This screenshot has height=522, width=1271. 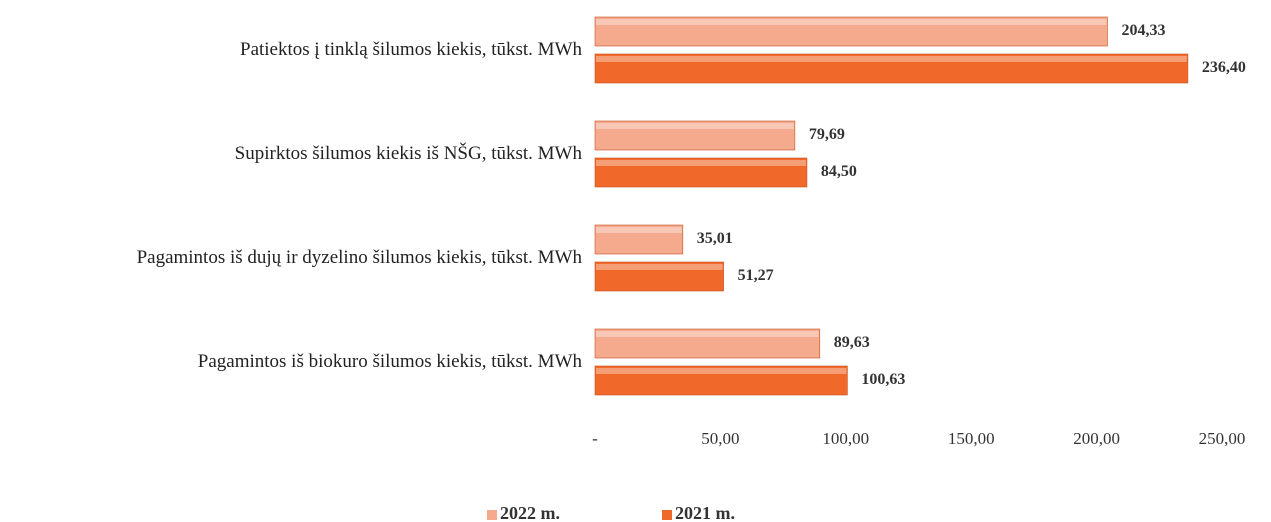 I want to click on value-label: 236,40, so click(x=1224, y=67).